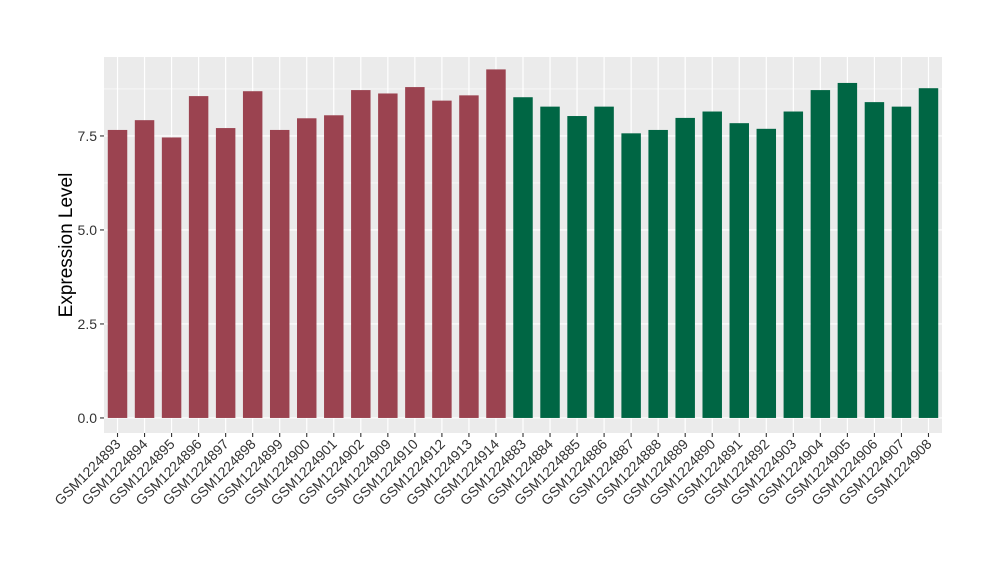 The image size is (1000, 580). What do you see at coordinates (739, 270) in the screenshot?
I see `bar-GSM1224891` at bounding box center [739, 270].